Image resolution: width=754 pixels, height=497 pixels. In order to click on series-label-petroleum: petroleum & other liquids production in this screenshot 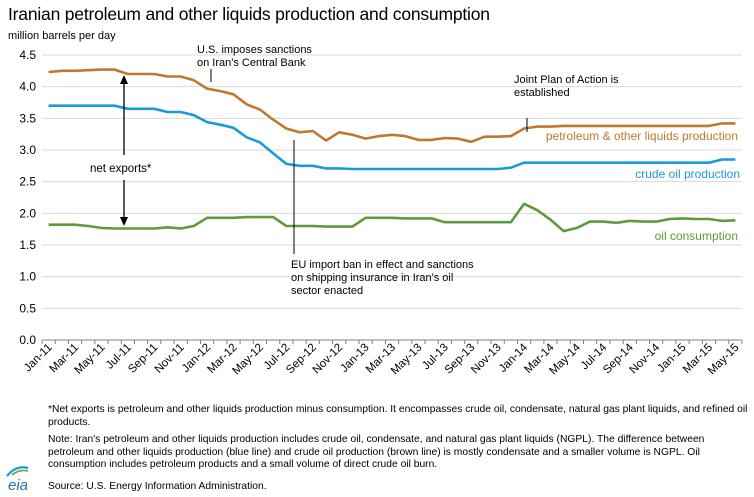, I will do `click(642, 136)`.